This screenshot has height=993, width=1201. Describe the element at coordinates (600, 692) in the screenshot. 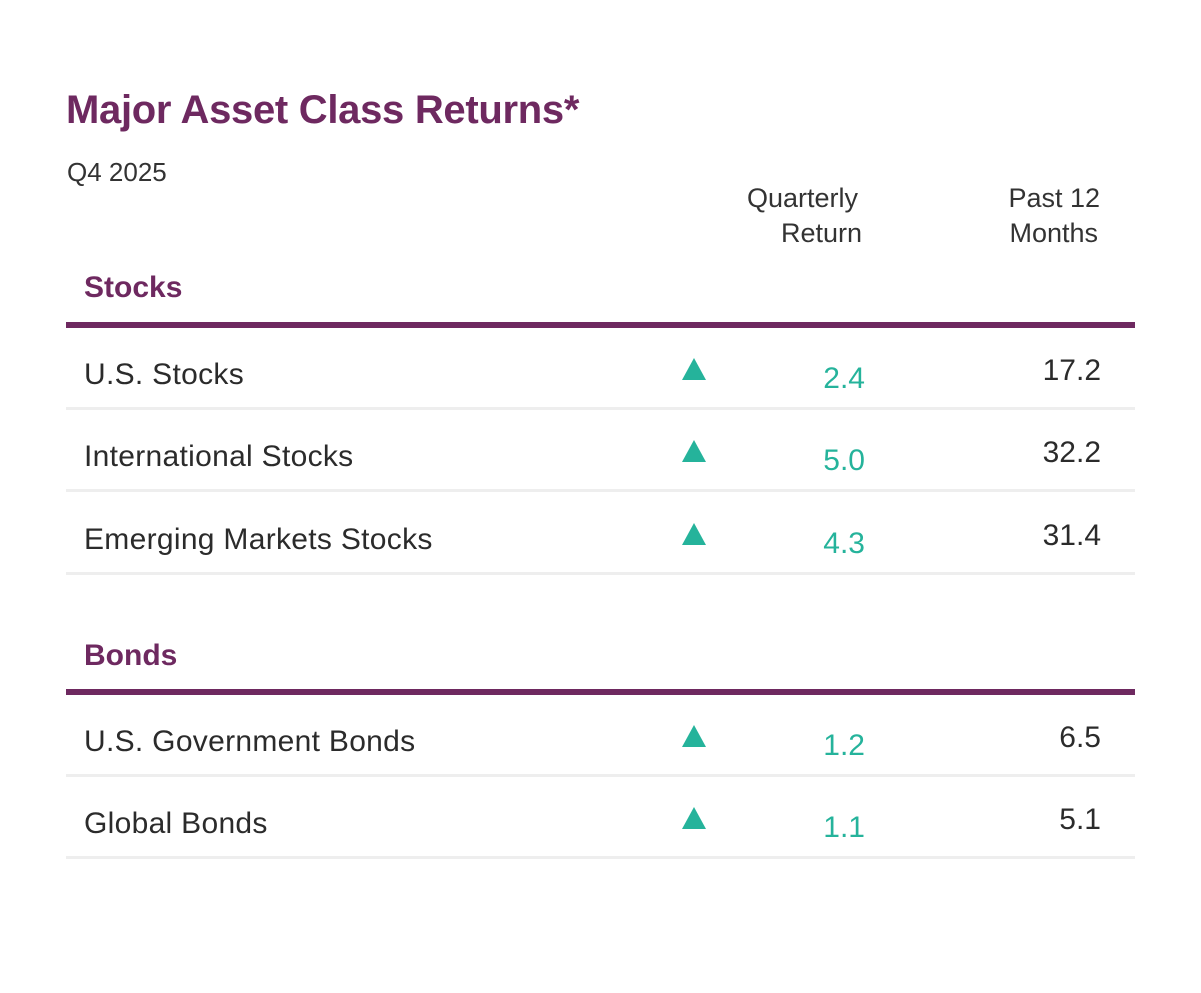

I see `section-rule-bonds` at that location.